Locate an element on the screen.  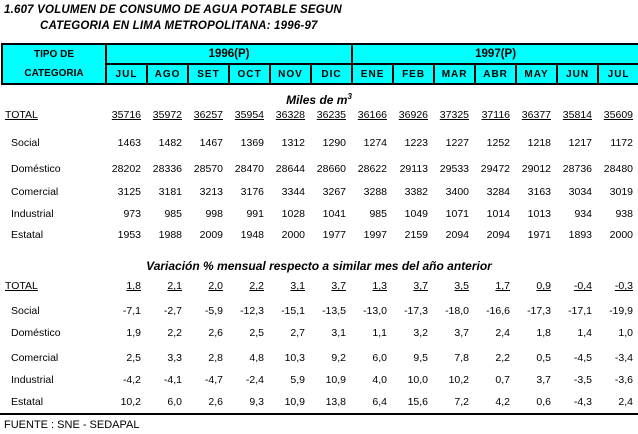
value-cell: 1,4 is located at coordinates (584, 333).